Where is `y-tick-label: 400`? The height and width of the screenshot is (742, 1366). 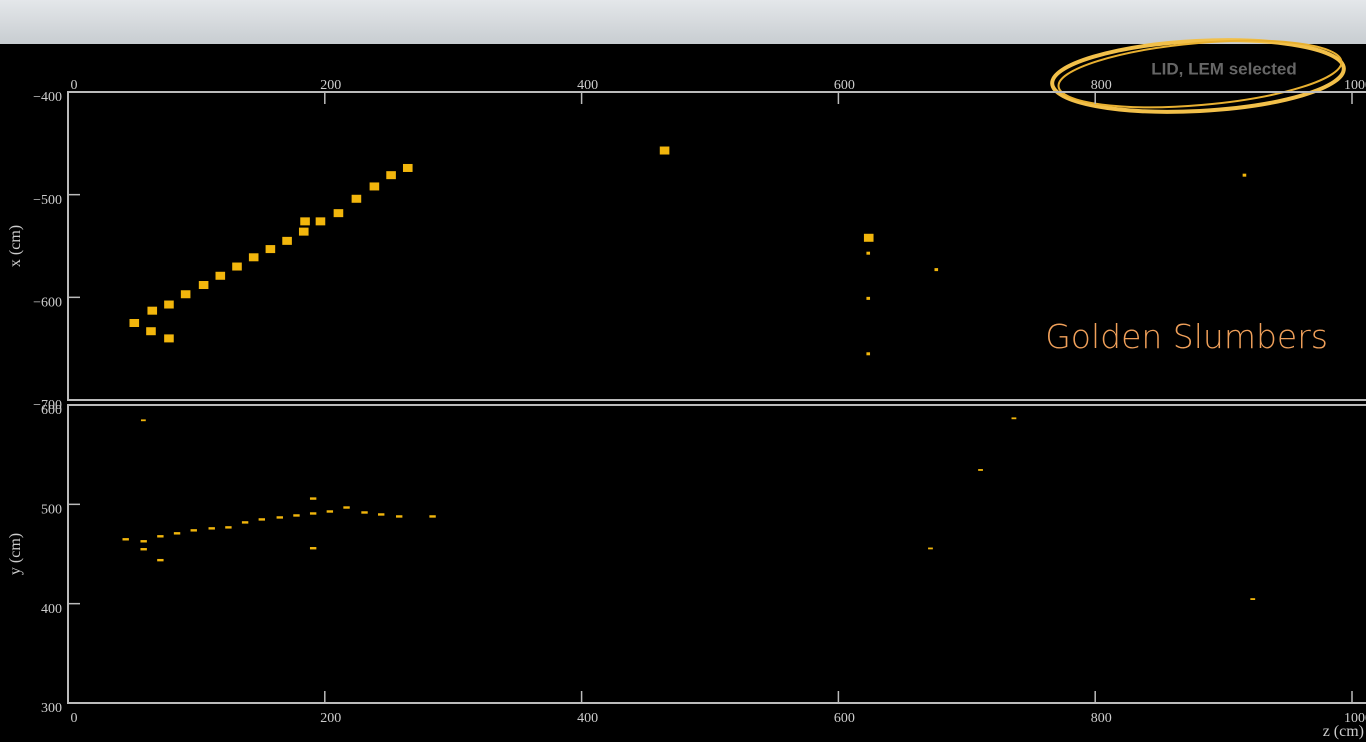 y-tick-label: 400 is located at coordinates (51, 609).